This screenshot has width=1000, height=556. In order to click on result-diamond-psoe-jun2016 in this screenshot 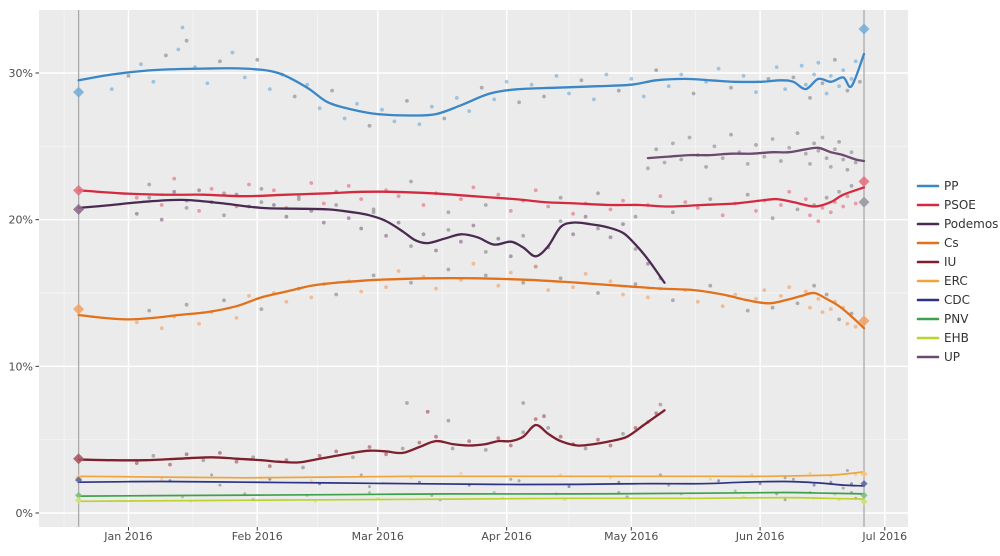, I will do `click(864, 182)`.